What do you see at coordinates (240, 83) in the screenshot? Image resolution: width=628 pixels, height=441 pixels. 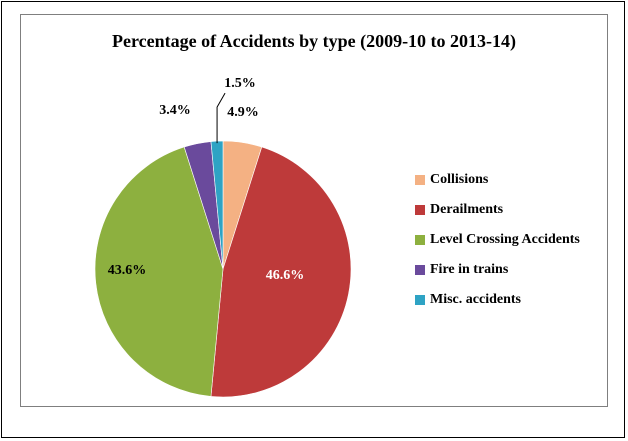 I see `data-label-misc: 1.5%` at bounding box center [240, 83].